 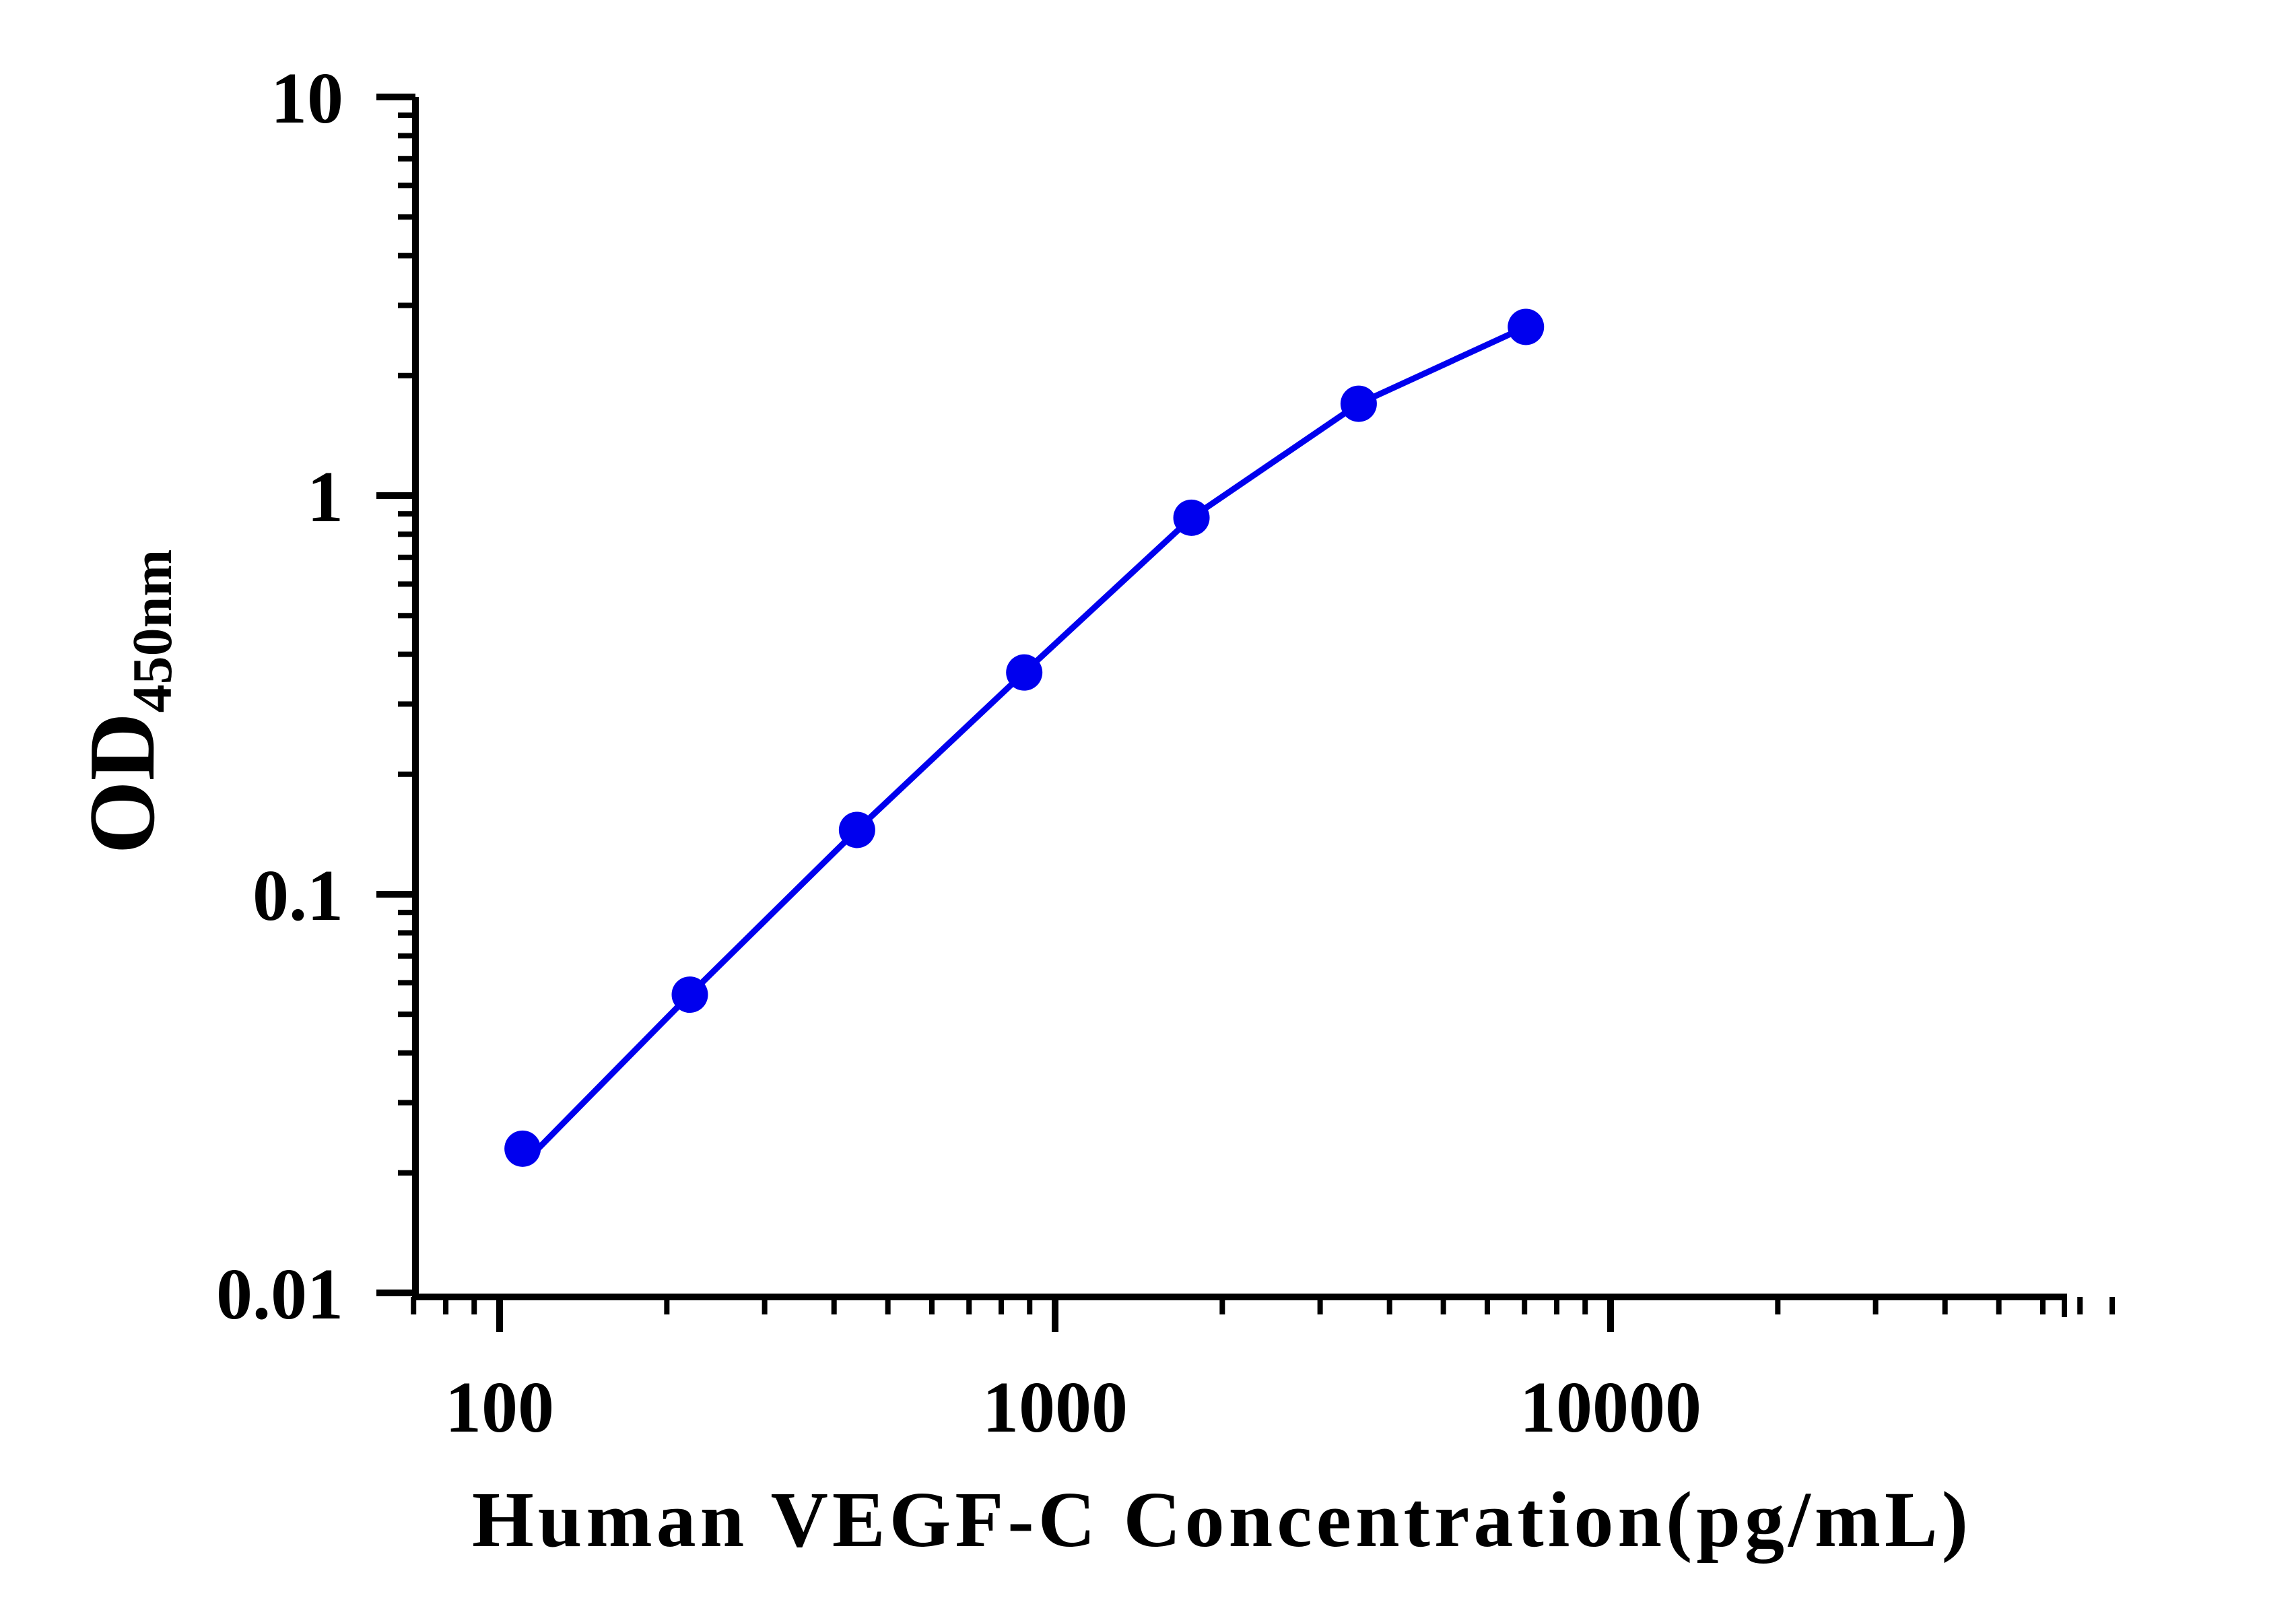 What do you see at coordinates (1263, 1371) in the screenshot?
I see `x-axis: 100 1000 10000` at bounding box center [1263, 1371].